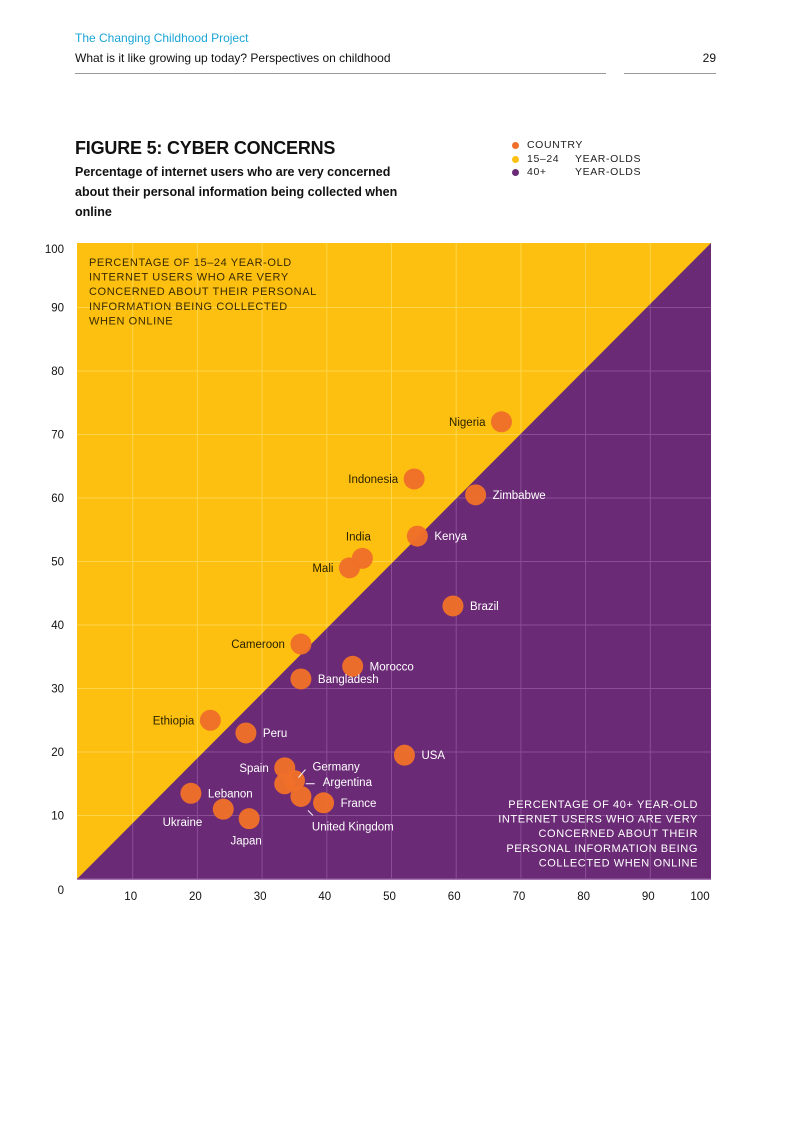 Image resolution: width=793 pixels, height=1122 pixels. I want to click on y-tick-label: 90, so click(57, 309).